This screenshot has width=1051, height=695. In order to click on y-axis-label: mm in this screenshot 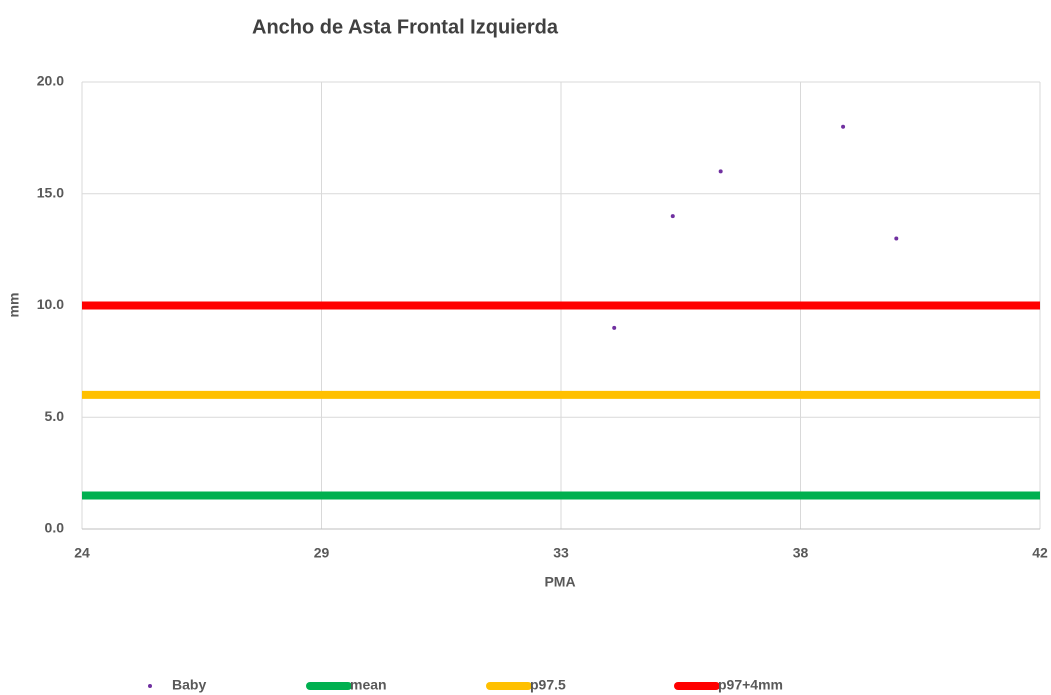, I will do `click(14, 305)`.